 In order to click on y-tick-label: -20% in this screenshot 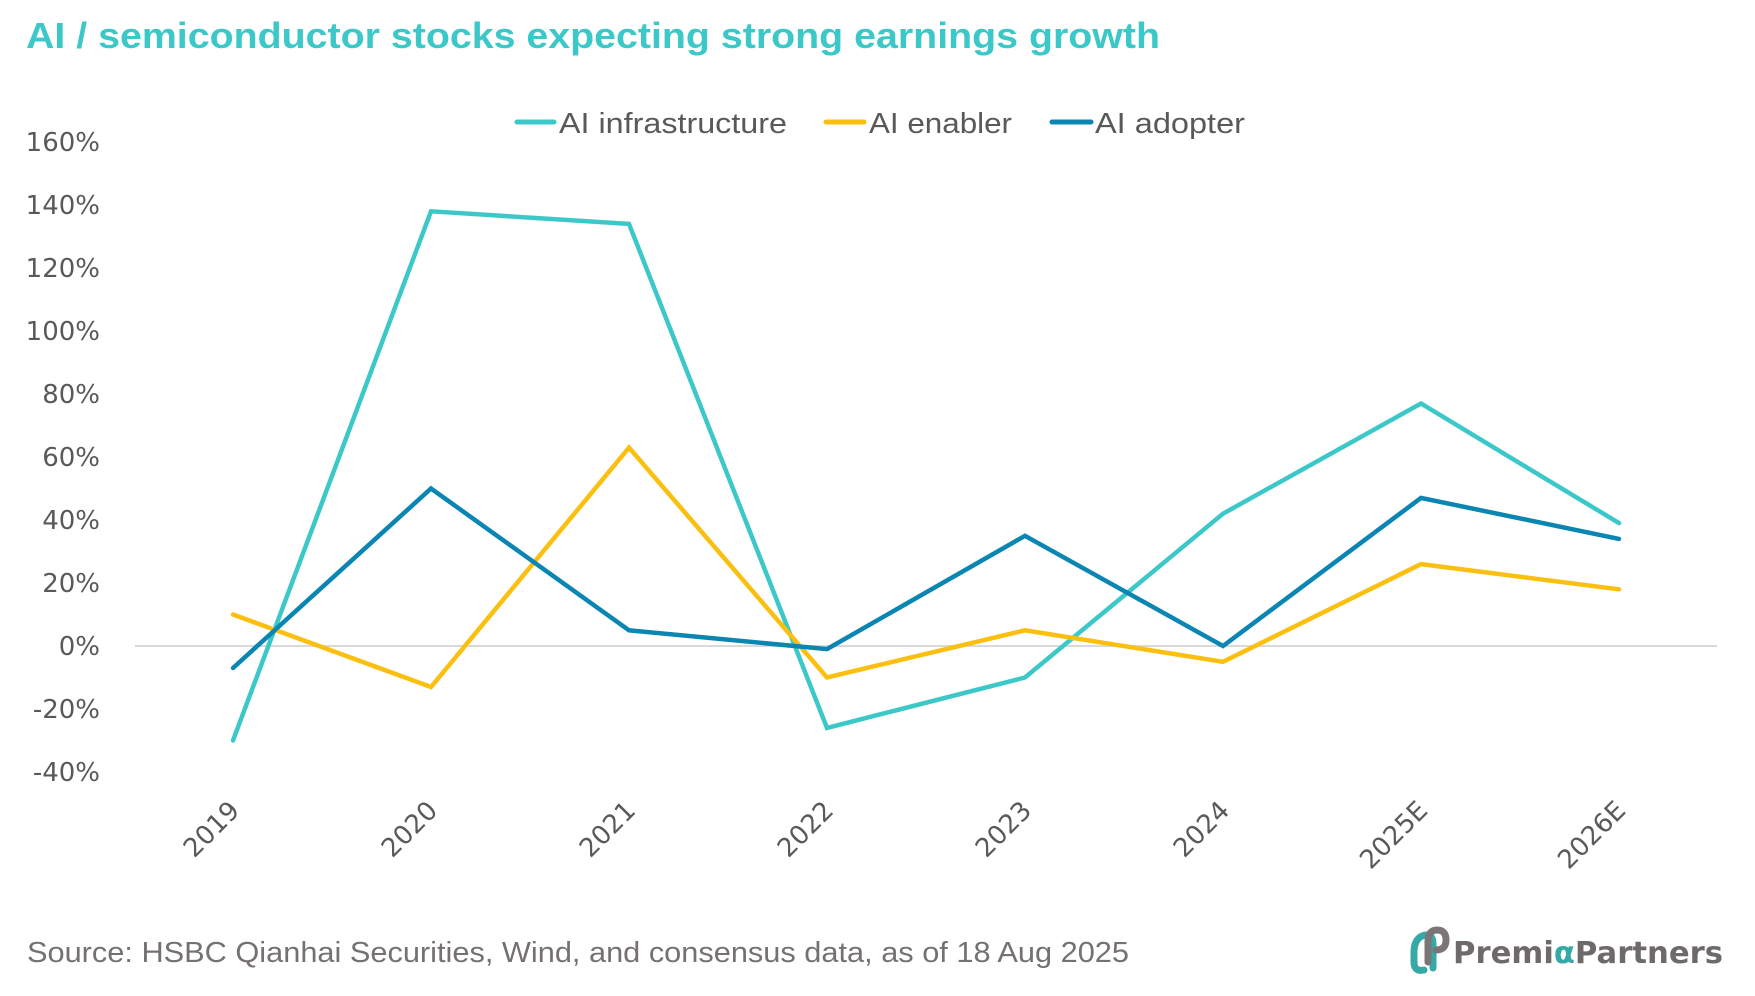, I will do `click(66, 710)`.